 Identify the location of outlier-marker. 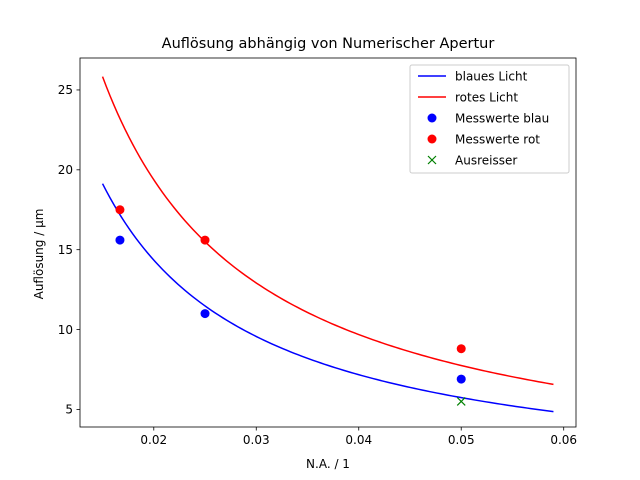
(461, 401).